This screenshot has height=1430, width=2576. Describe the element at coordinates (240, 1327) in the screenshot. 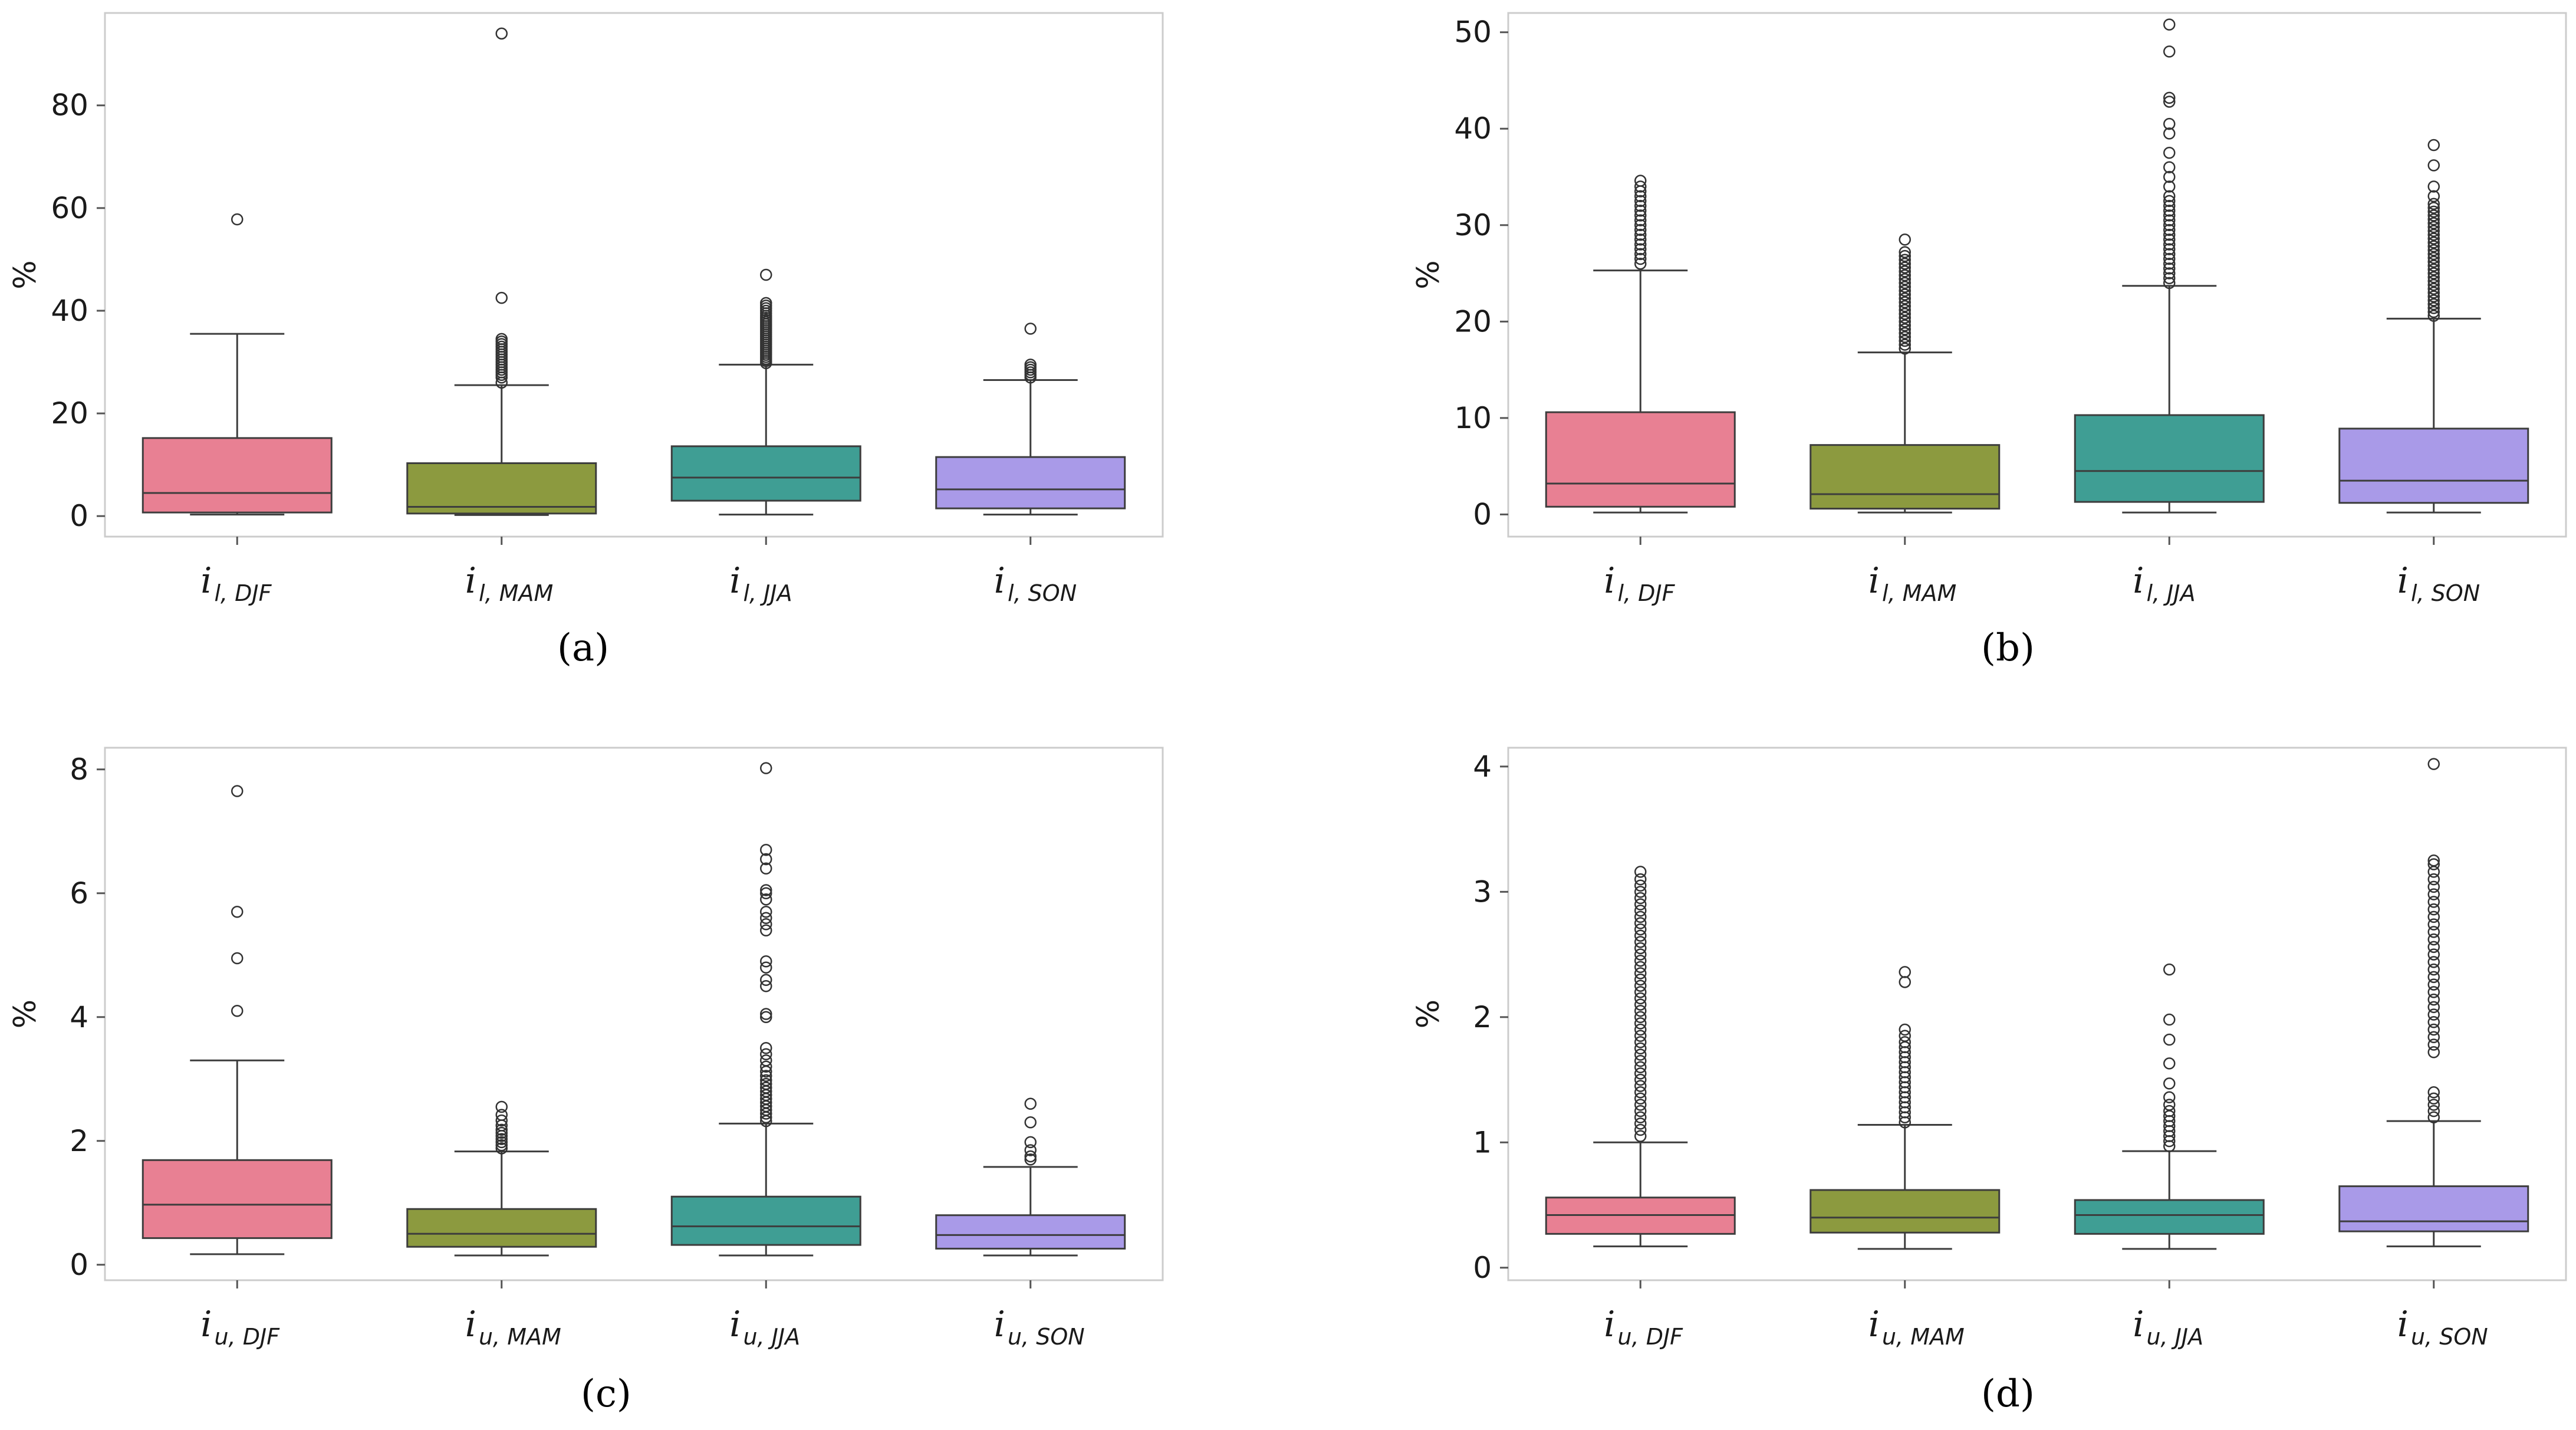

I see `x-tick-label: i u, DJF` at that location.